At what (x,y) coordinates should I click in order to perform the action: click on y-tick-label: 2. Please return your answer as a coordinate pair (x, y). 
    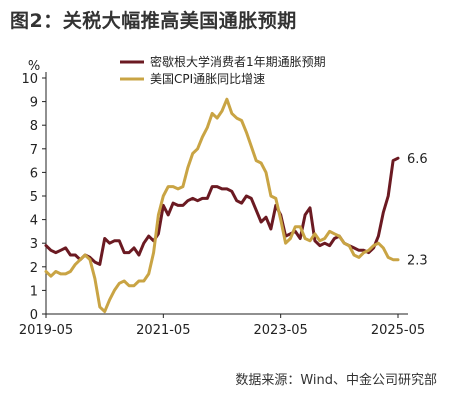
    Looking at the image, I should click on (34, 268).